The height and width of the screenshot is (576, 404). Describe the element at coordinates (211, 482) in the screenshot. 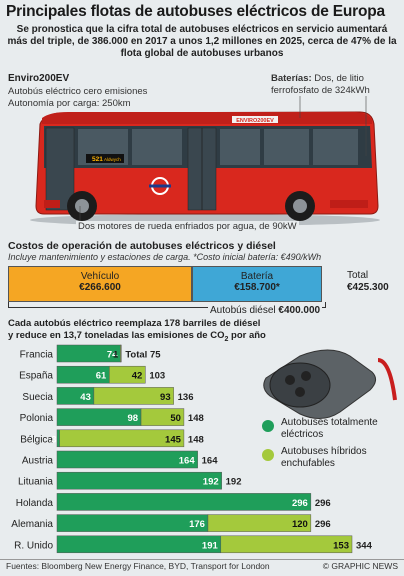

I see `bar-value-label: 192` at that location.